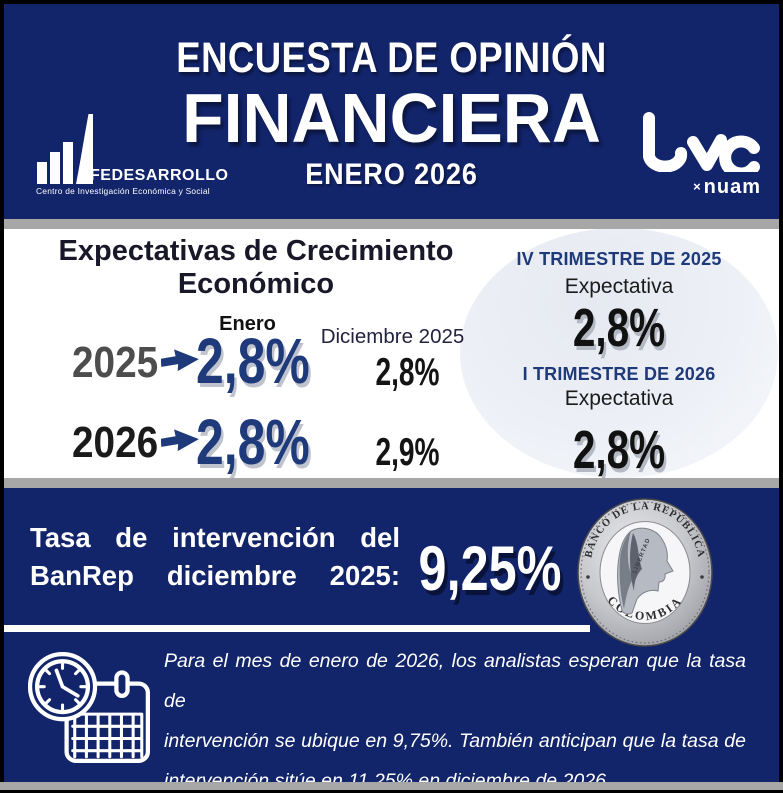 This screenshot has width=783, height=793. Describe the element at coordinates (391, 224) in the screenshot. I see `divider-stripe-top` at that location.